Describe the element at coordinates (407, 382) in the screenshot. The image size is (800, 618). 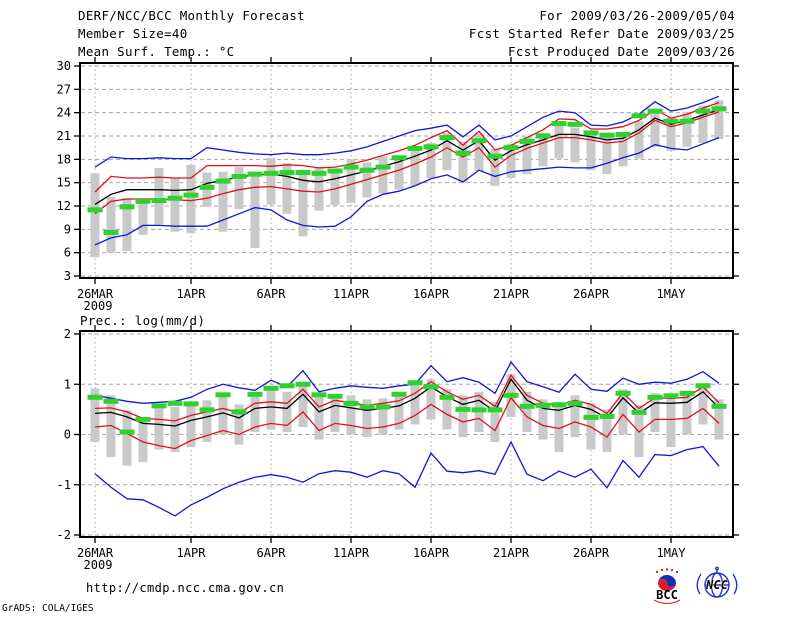
I see `ensemble-max-line` at that location.